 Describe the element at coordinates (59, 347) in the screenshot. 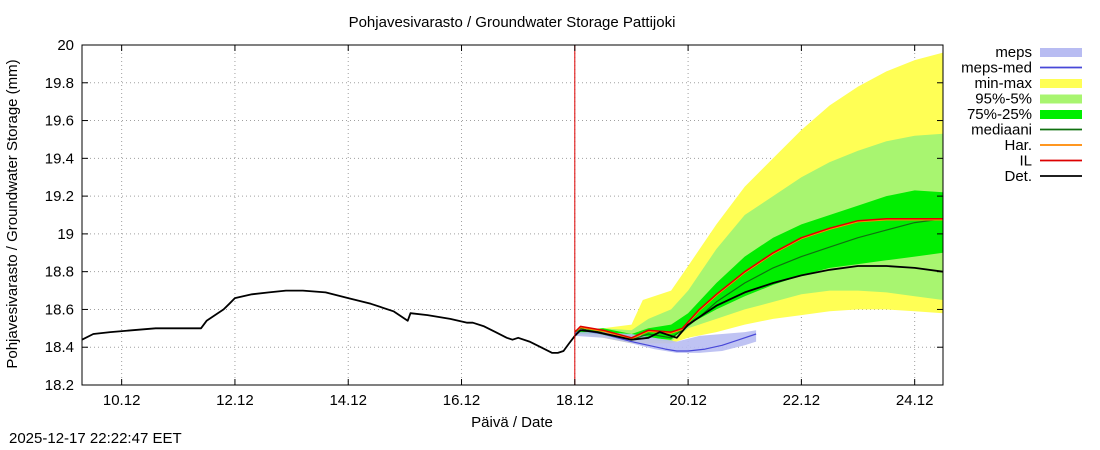

I see `y-tick-label: 18.4` at that location.